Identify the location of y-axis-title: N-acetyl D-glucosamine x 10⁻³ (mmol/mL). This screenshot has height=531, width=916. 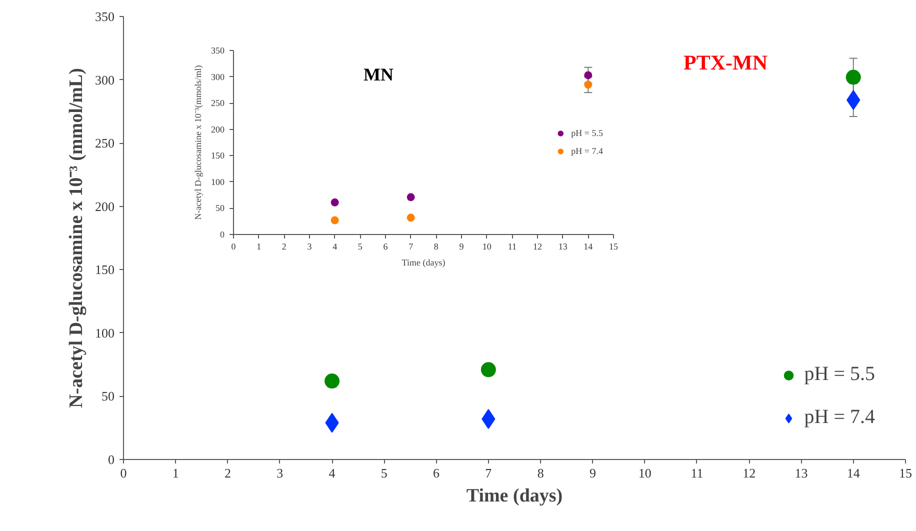
(76, 238).